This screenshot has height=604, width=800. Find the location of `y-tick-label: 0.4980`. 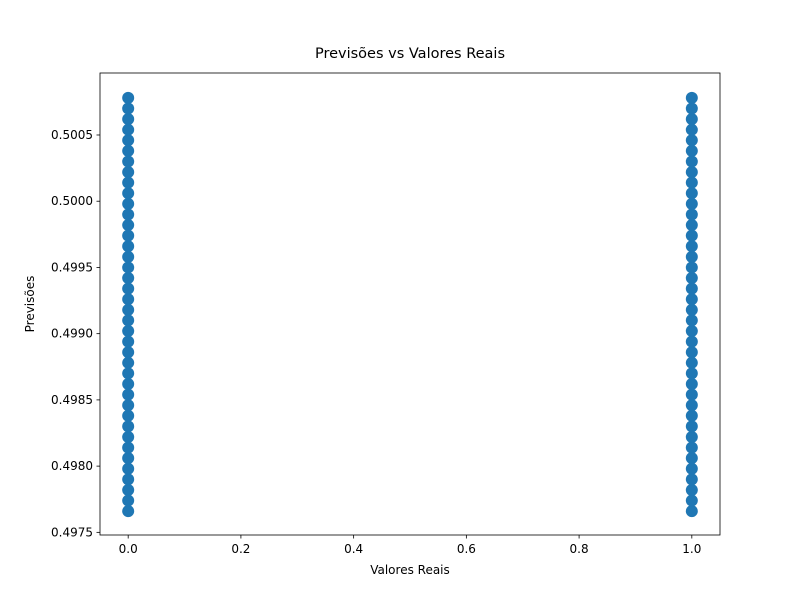

y-tick-label: 0.4980 is located at coordinates (72, 466).